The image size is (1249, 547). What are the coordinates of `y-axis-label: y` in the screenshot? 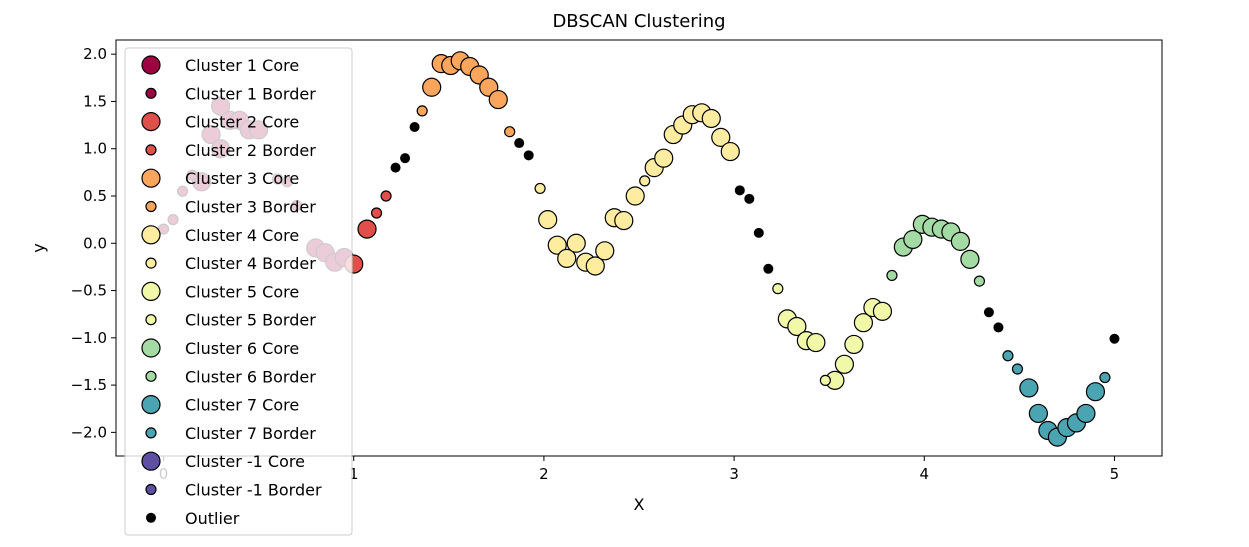 It's located at (38, 247).